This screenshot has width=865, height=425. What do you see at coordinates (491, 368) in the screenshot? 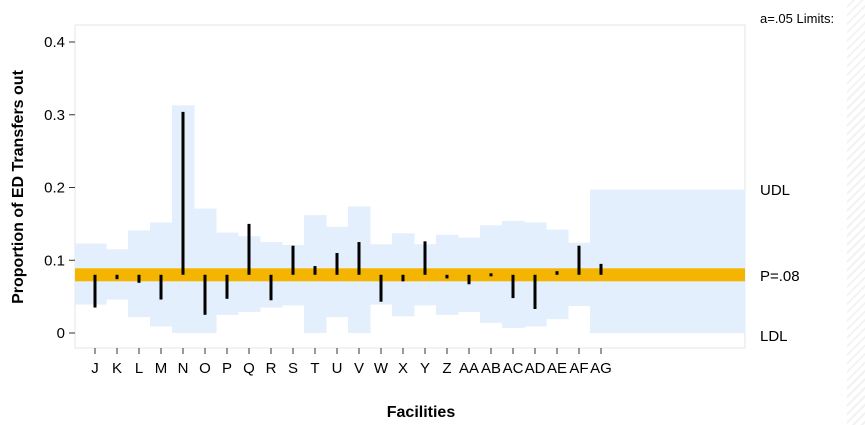
I see `x-tick-label: AB` at bounding box center [491, 368].